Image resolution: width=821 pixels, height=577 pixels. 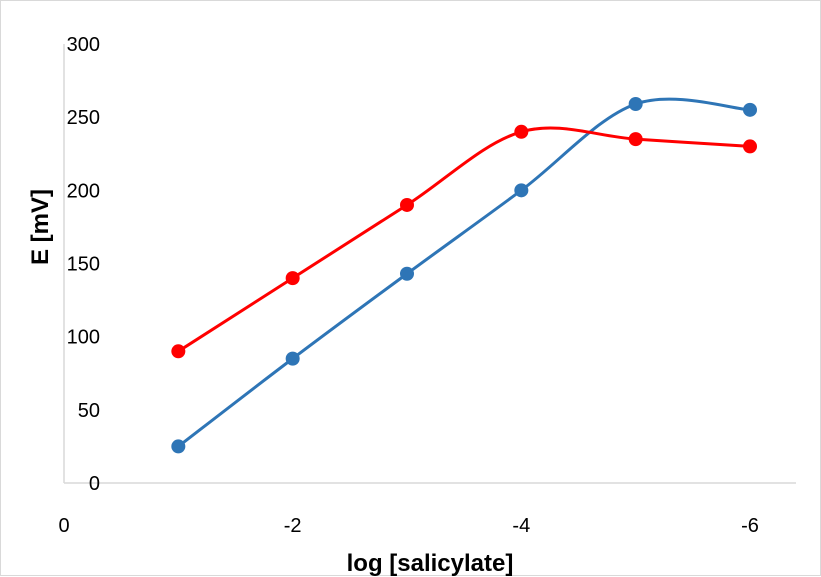 I want to click on x-tick-label: 0, so click(x=63, y=526).